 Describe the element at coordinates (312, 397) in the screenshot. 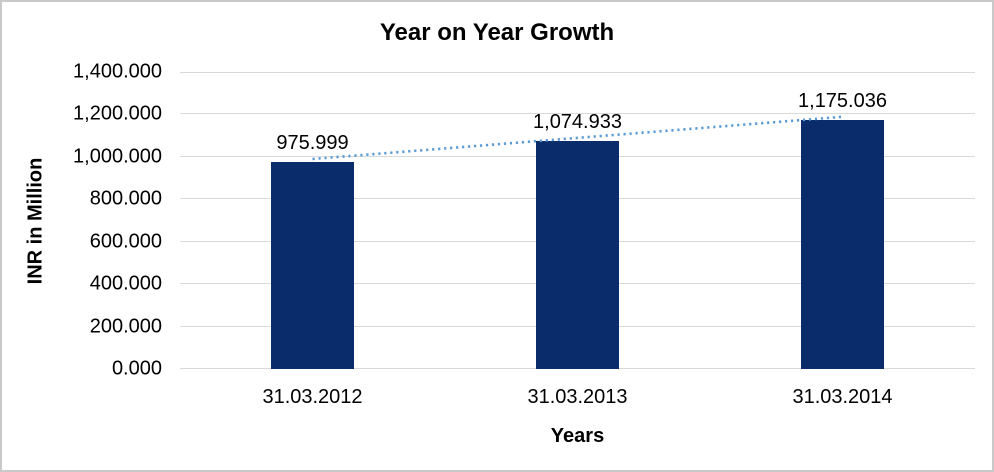

I see `x-tick-label: 31.03.2012` at that location.